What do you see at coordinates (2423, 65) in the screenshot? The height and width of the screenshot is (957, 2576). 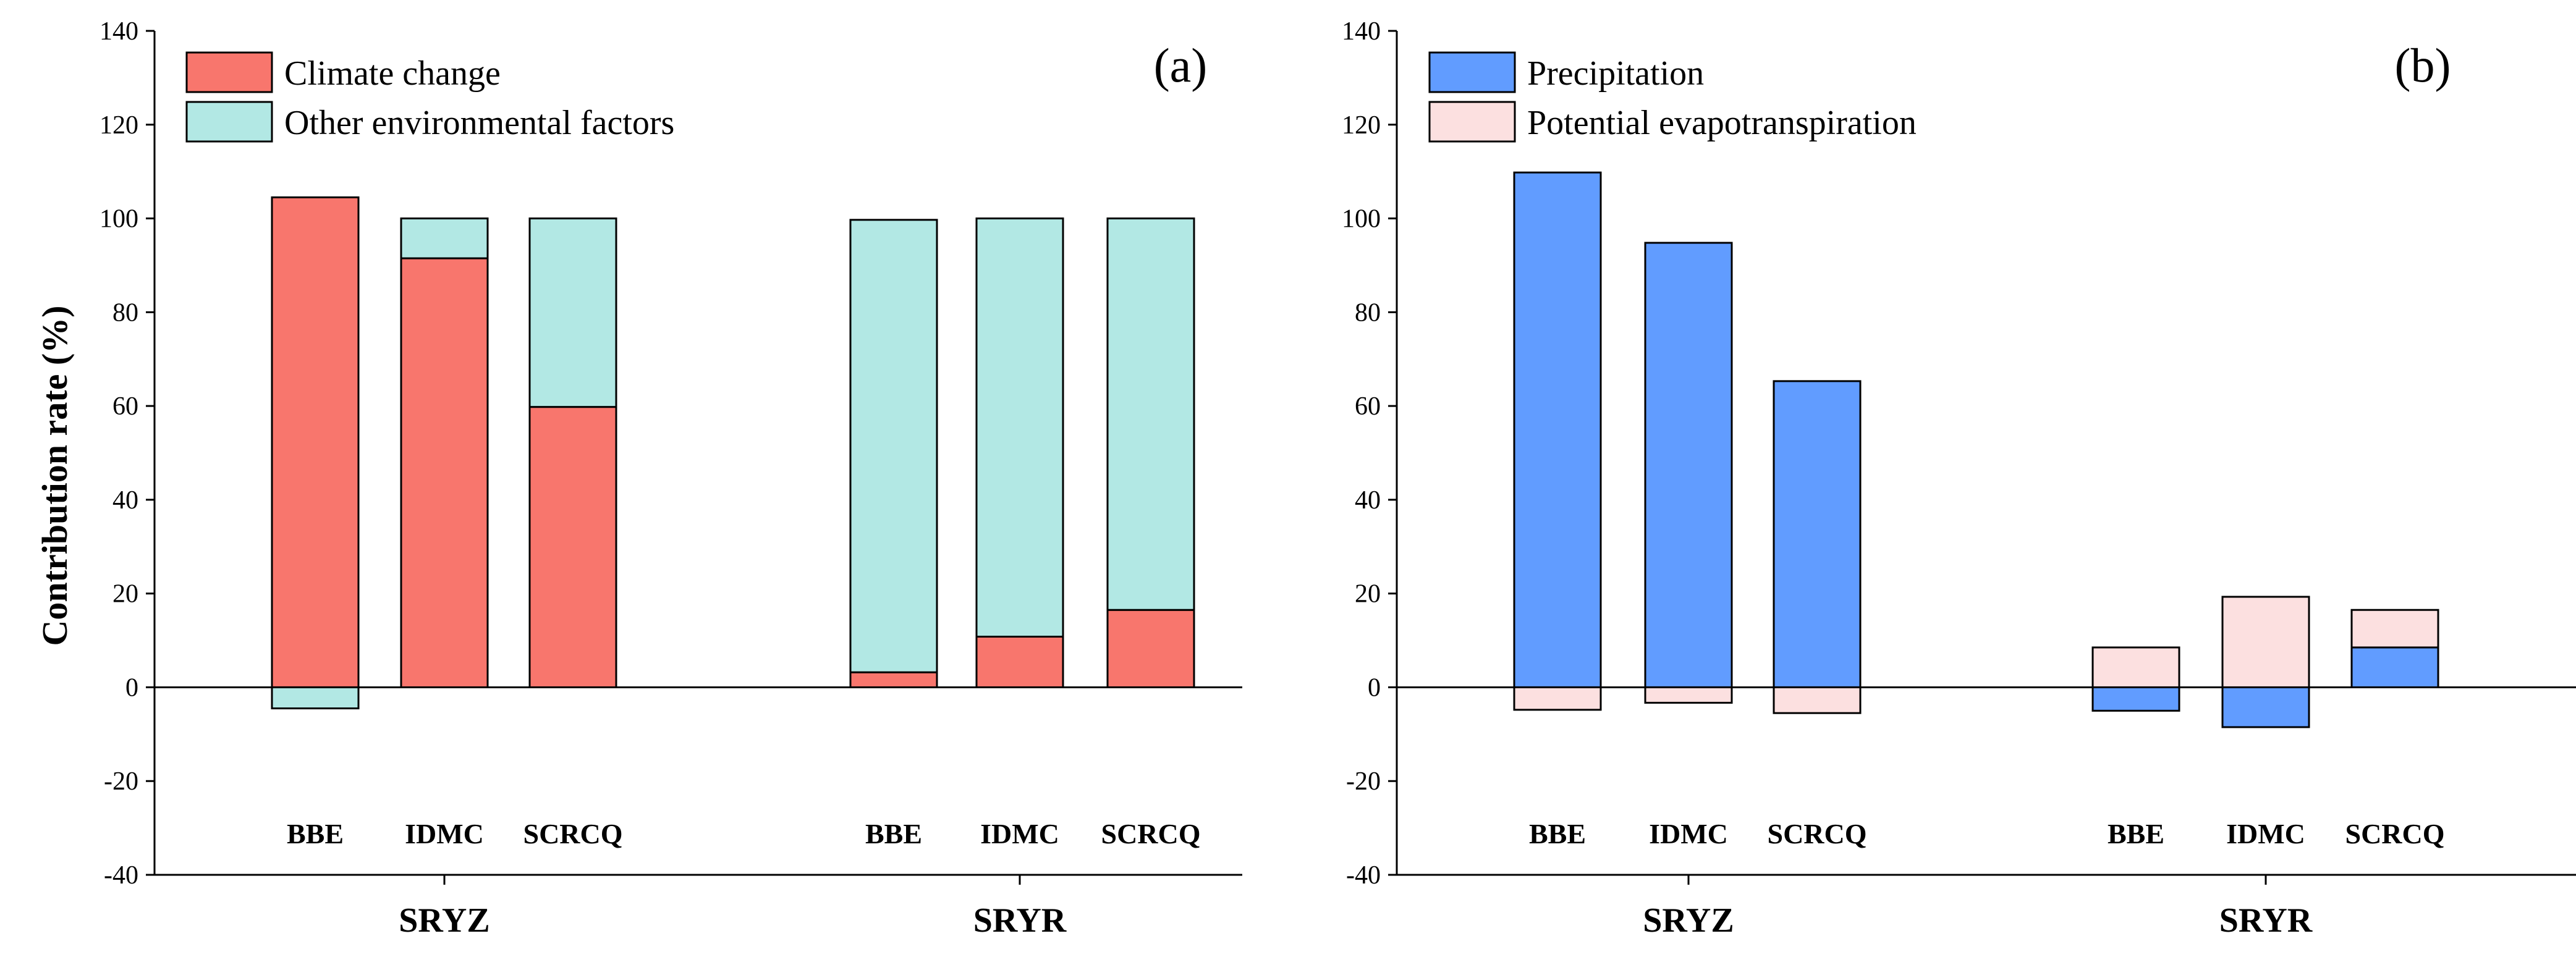 I see `panel-label: (b)` at bounding box center [2423, 65].